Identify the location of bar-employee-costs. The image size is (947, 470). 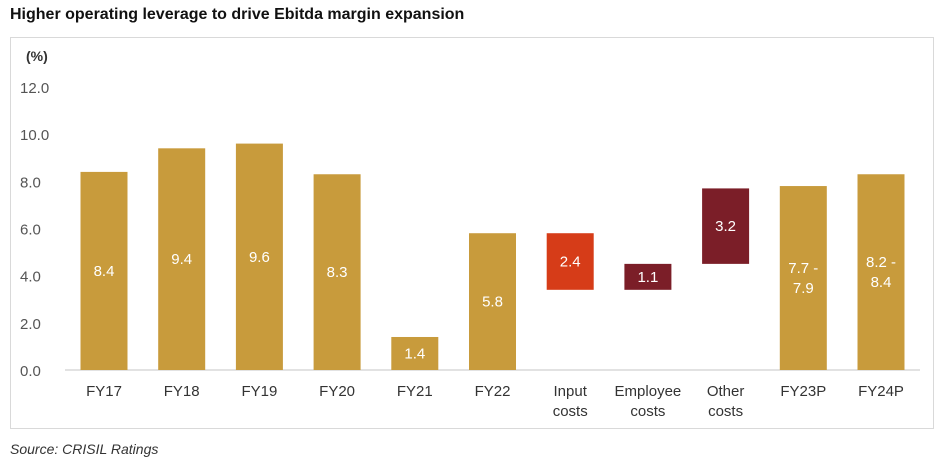
(648, 276).